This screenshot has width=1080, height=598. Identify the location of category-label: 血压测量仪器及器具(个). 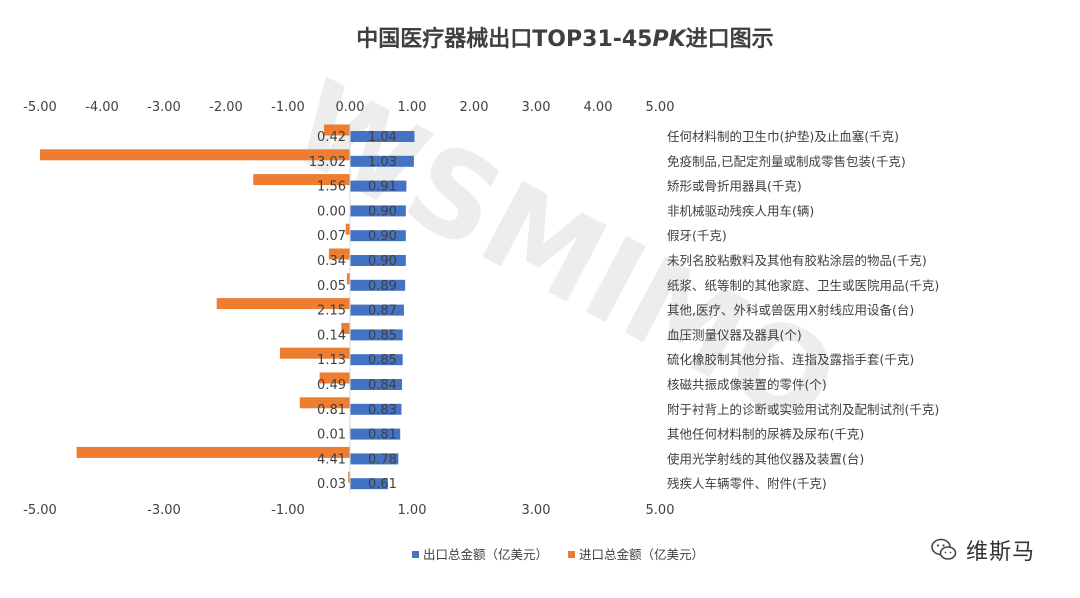
(734, 334).